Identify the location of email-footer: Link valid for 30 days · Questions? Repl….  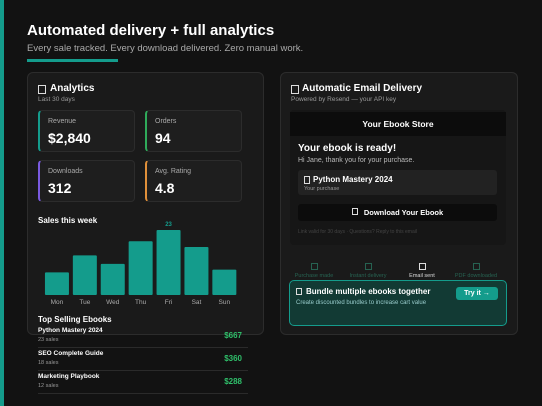
(357, 232).